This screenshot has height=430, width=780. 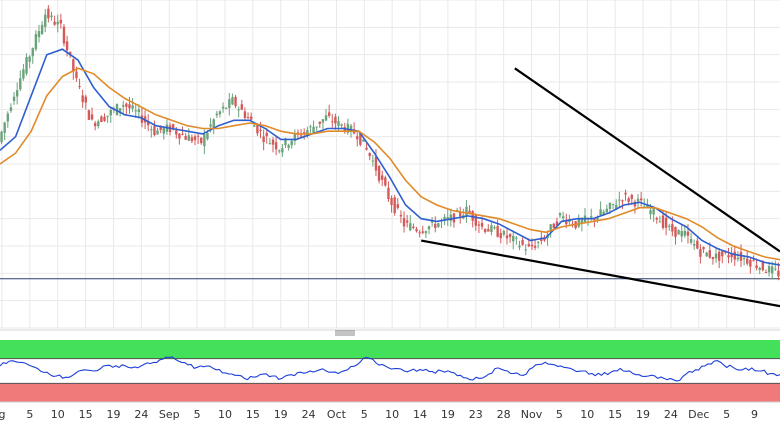 What do you see at coordinates (587, 414) in the screenshot?
I see `x-tick-label: 10` at bounding box center [587, 414].